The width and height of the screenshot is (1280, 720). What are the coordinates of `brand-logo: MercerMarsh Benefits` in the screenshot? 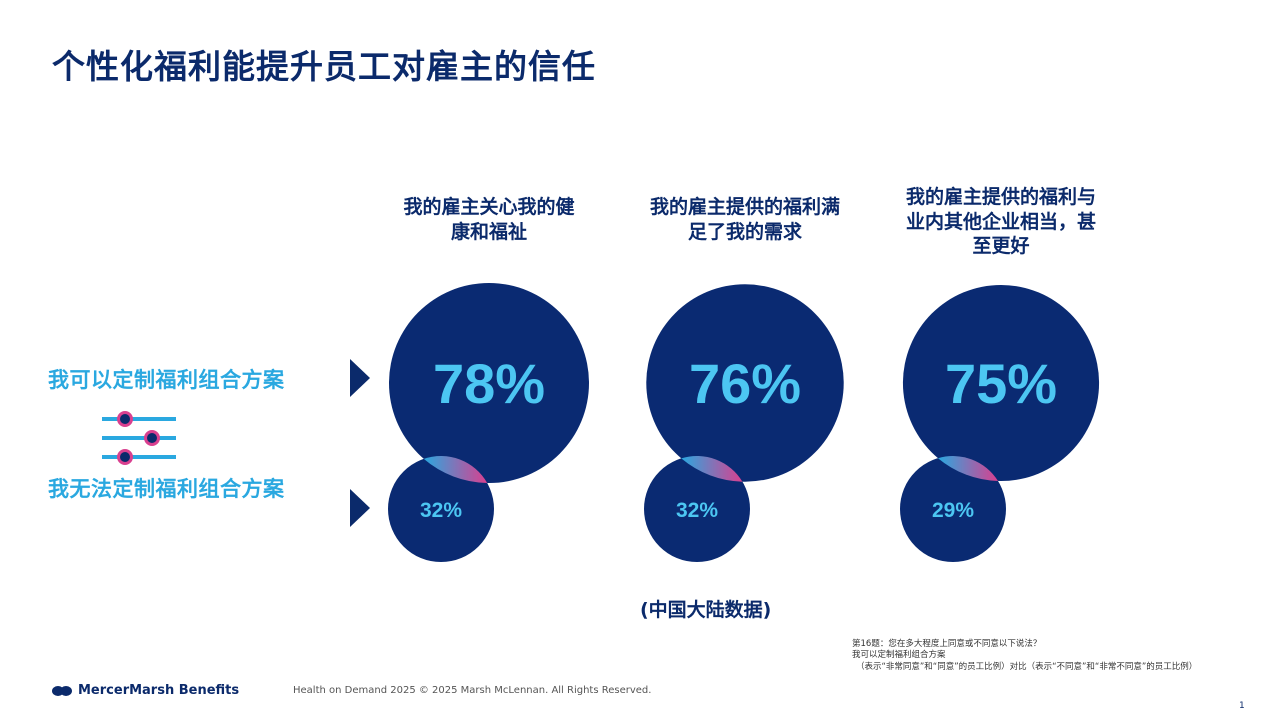 It's located at (145, 690).